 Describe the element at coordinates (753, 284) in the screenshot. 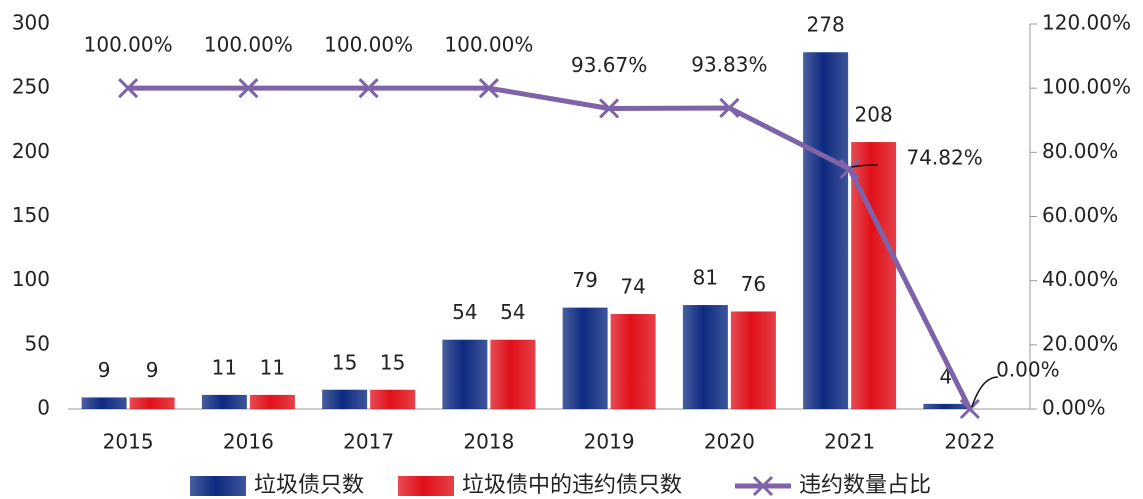

I see `data-label: 76` at that location.